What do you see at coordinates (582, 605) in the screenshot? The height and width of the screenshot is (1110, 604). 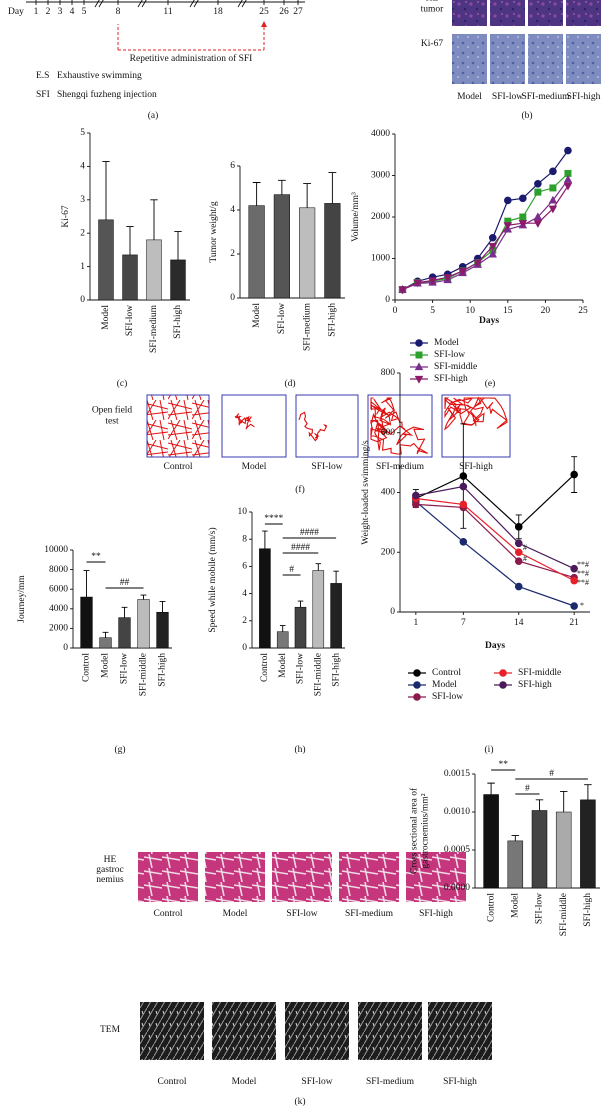 I see `significance-label: *` at bounding box center [582, 605].